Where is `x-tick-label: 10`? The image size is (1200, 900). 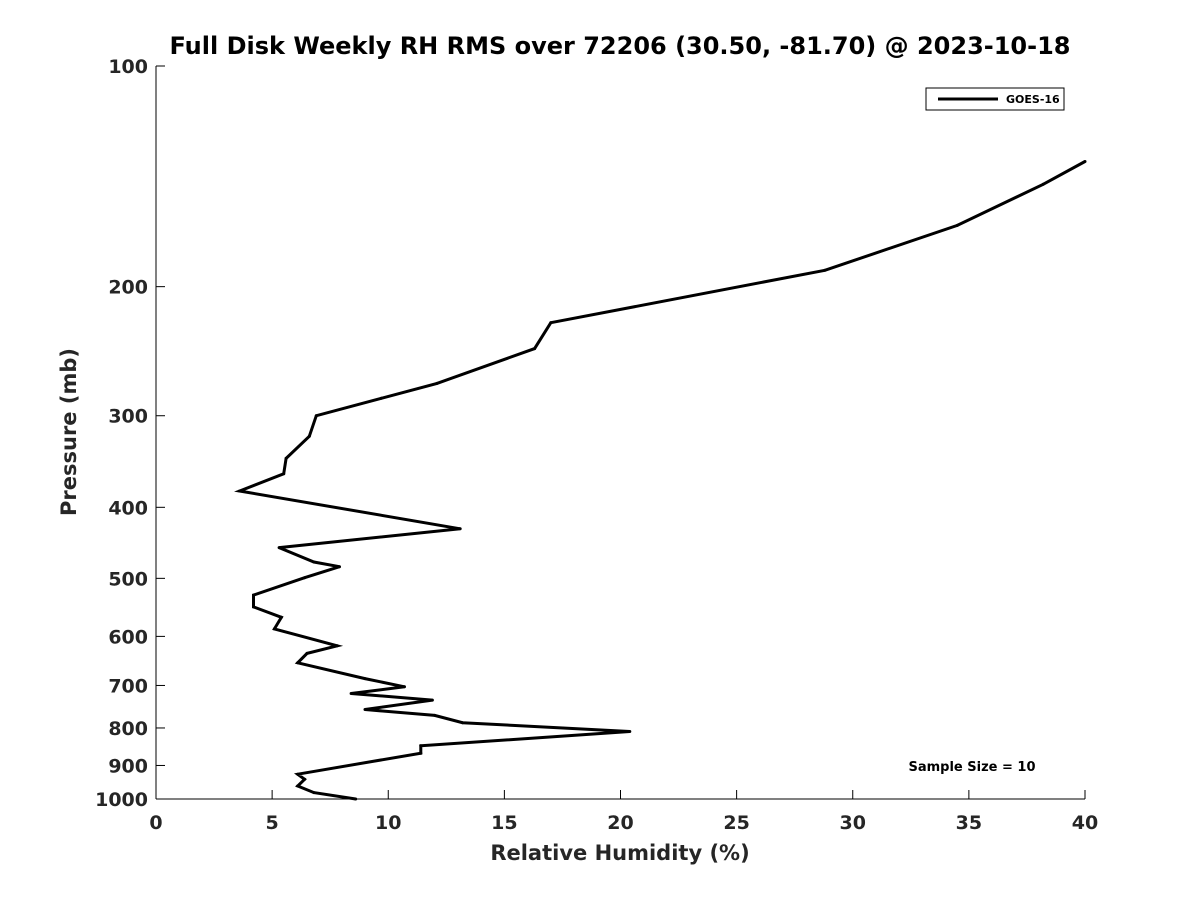
x-tick-label: 10 is located at coordinates (388, 823).